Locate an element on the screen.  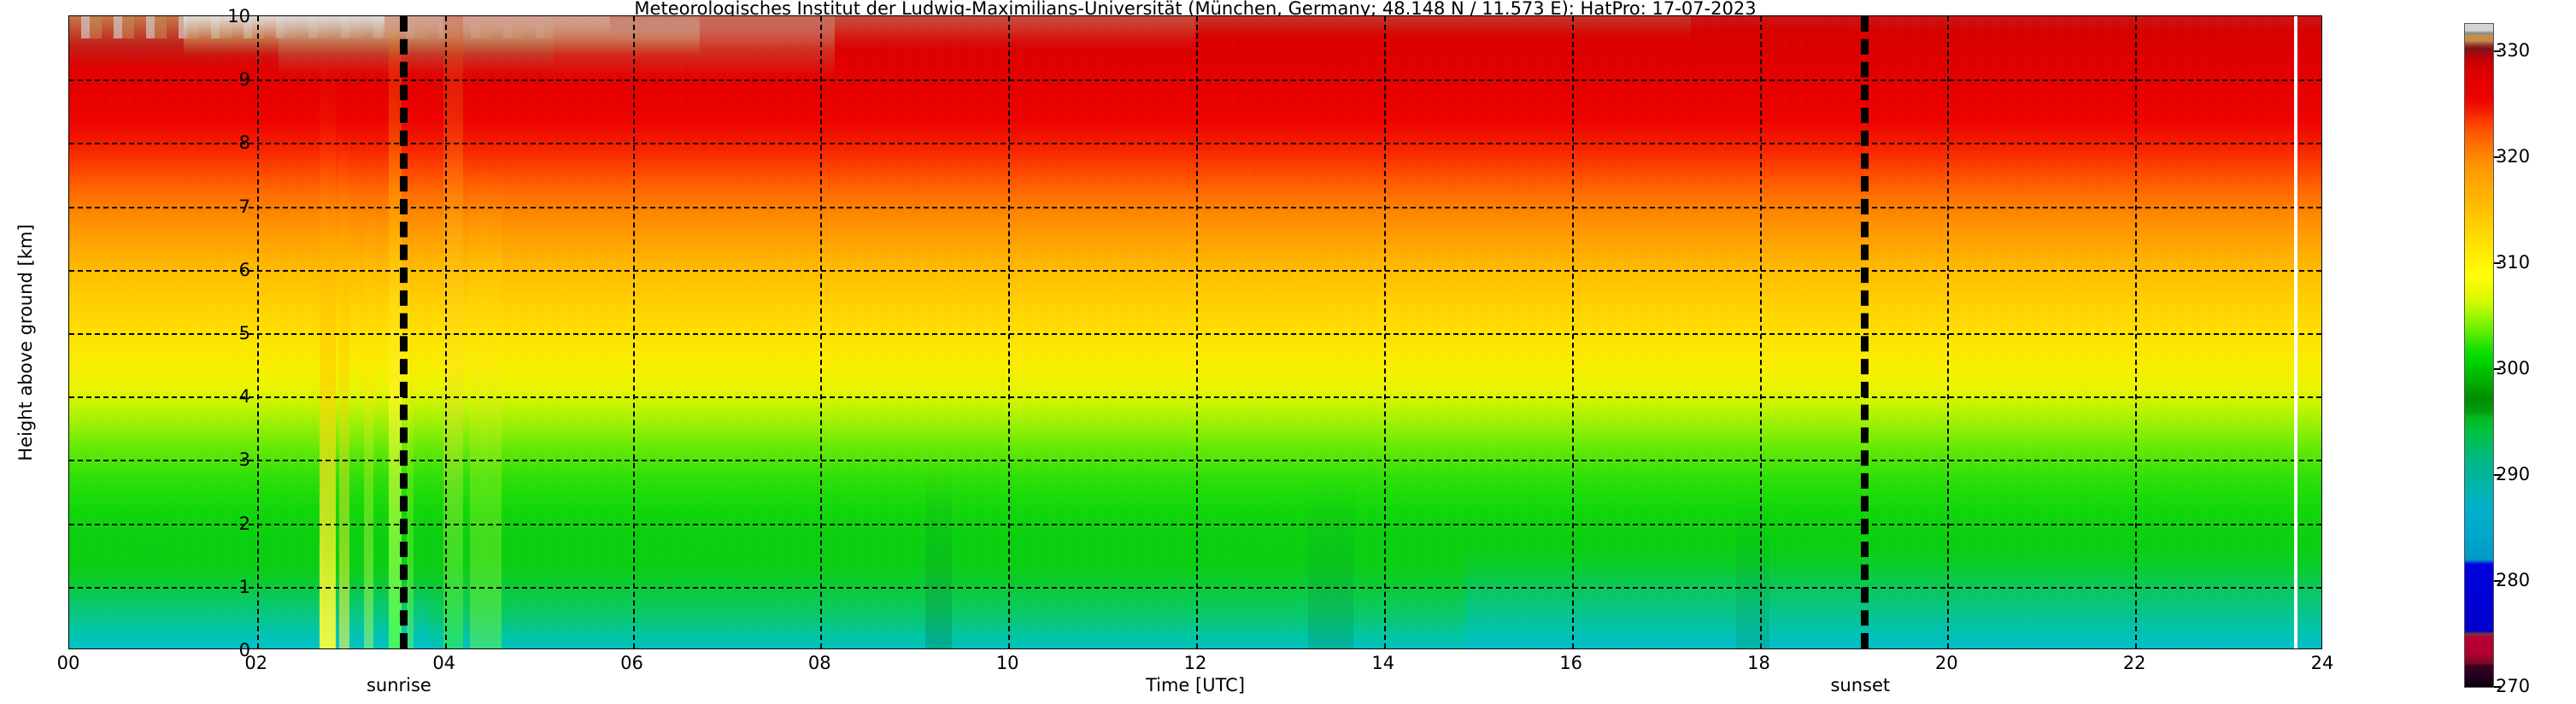
x-tick-02: 02 is located at coordinates (256, 663).